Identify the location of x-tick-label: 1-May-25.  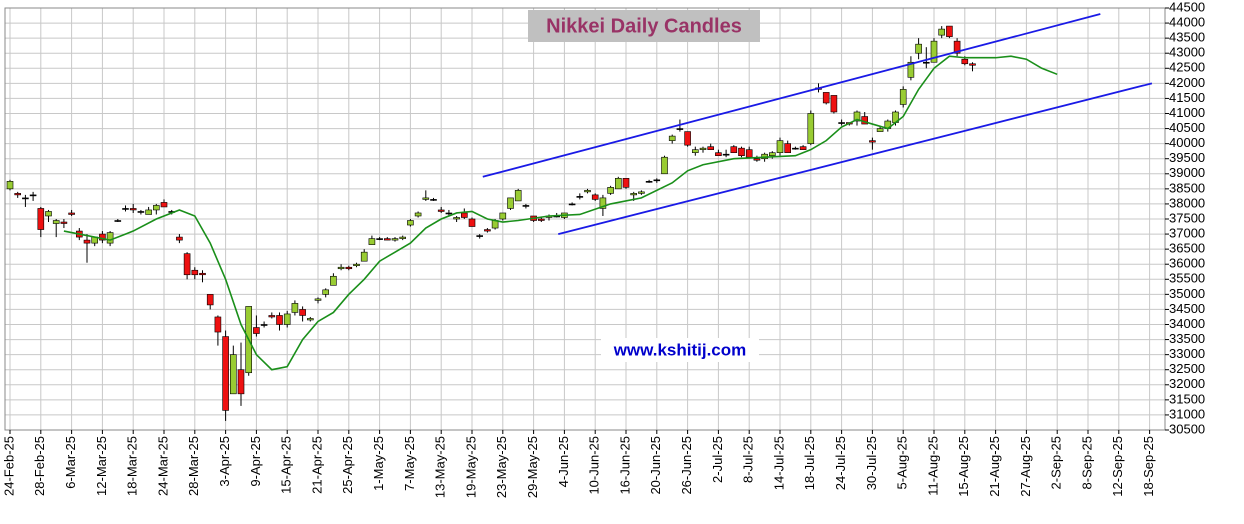
(378, 463).